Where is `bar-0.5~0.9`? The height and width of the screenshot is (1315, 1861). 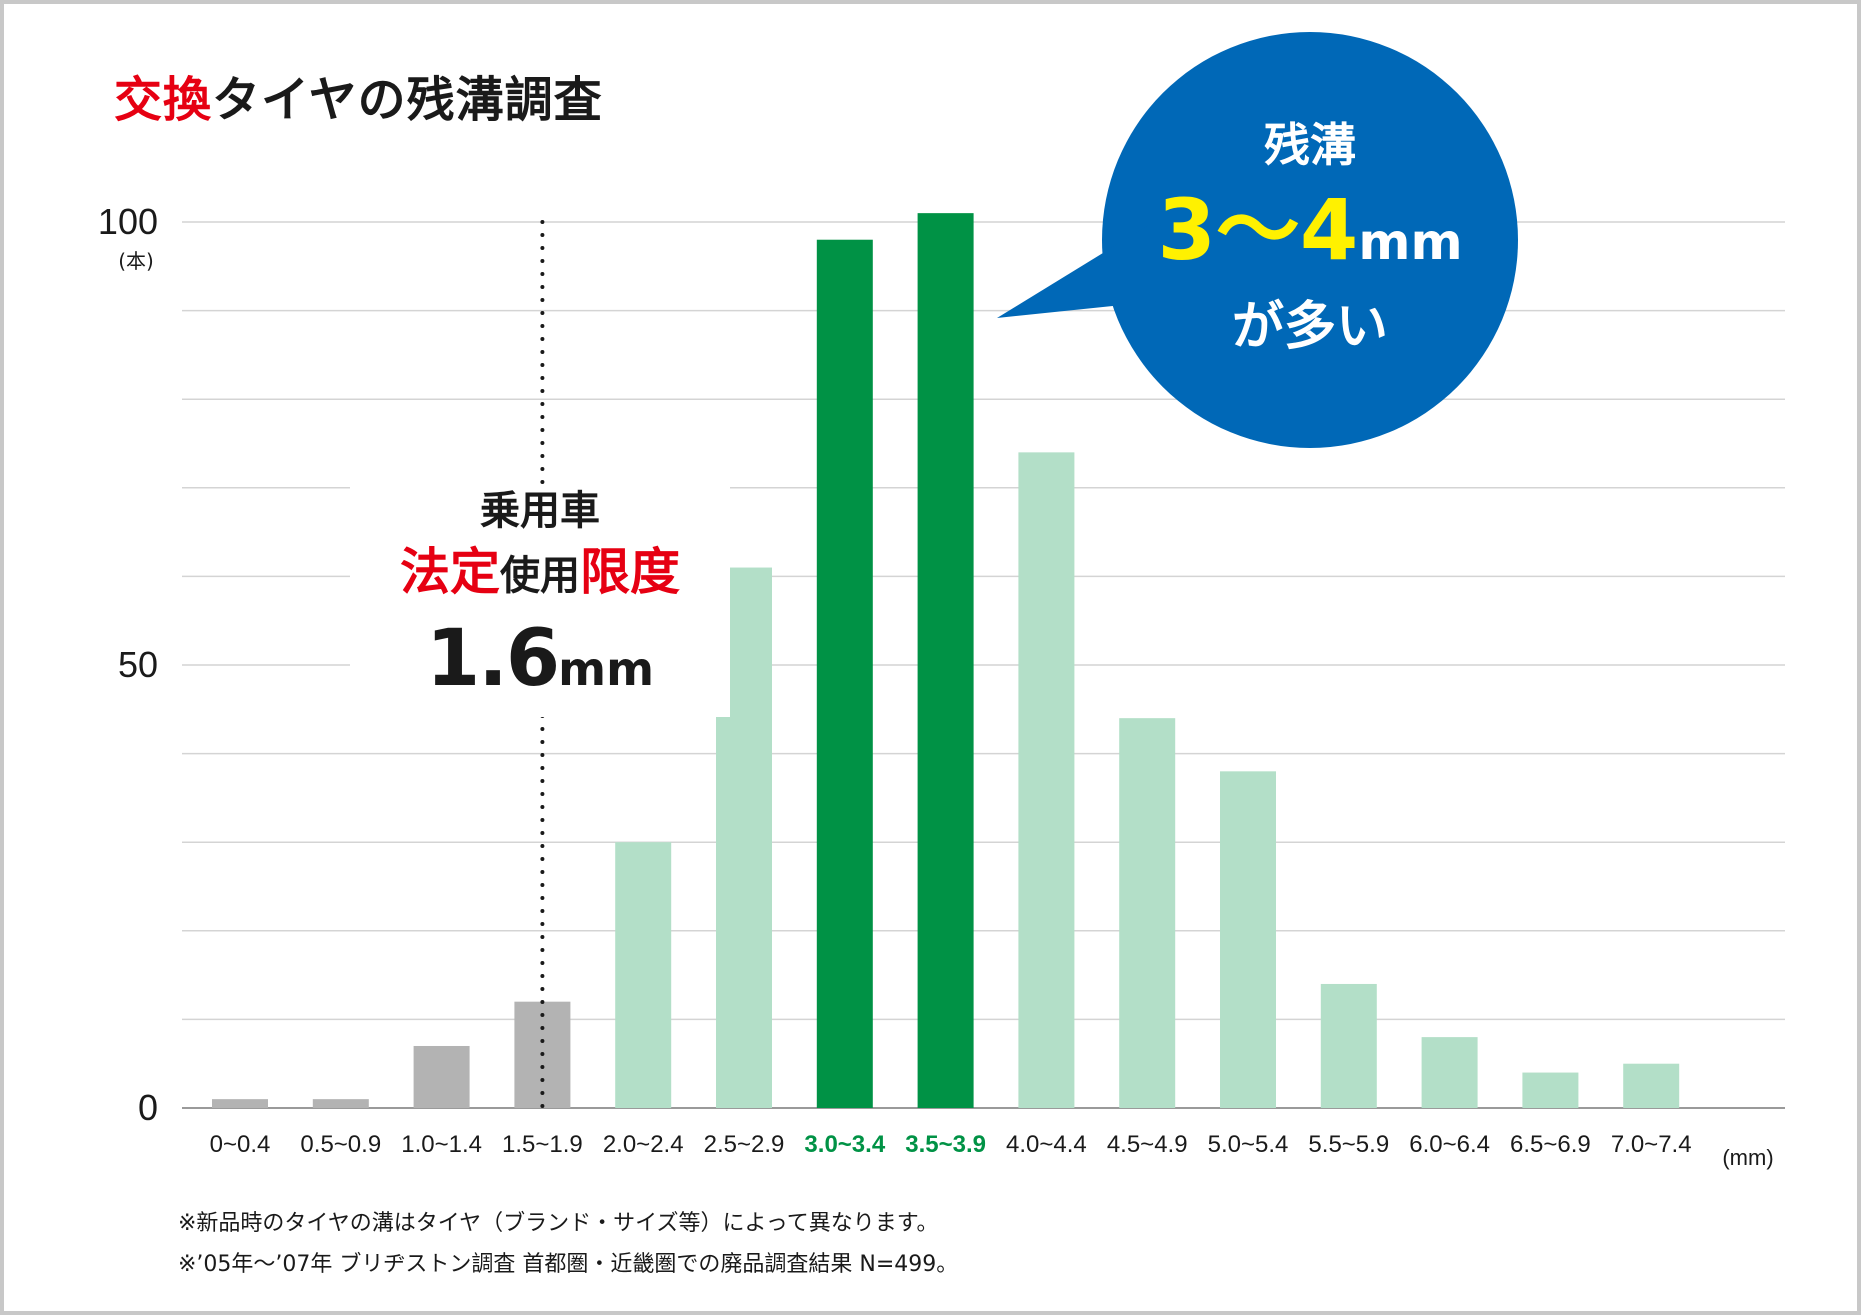
bar-0.5~0.9 is located at coordinates (340, 1103).